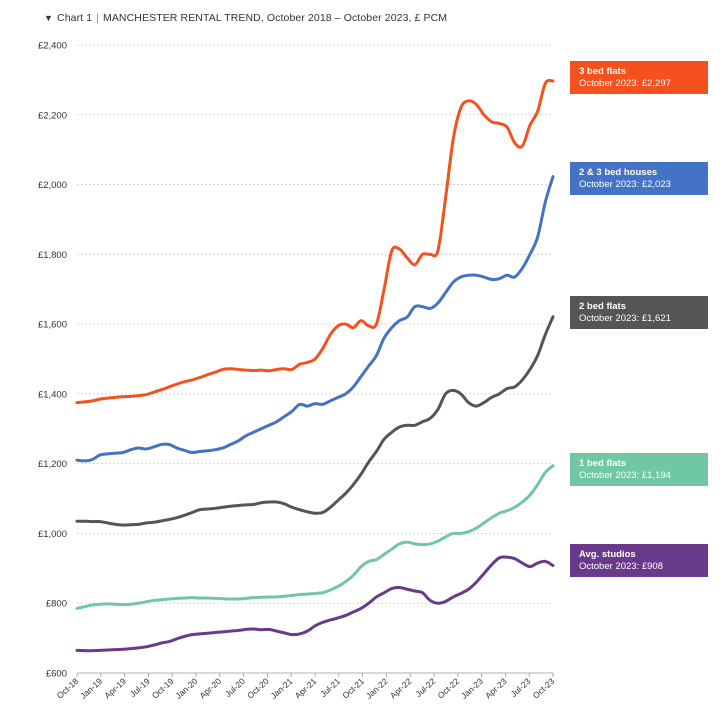 This screenshot has width=720, height=722. I want to click on callout-latest-value: October 2023: £1,194, so click(625, 475).